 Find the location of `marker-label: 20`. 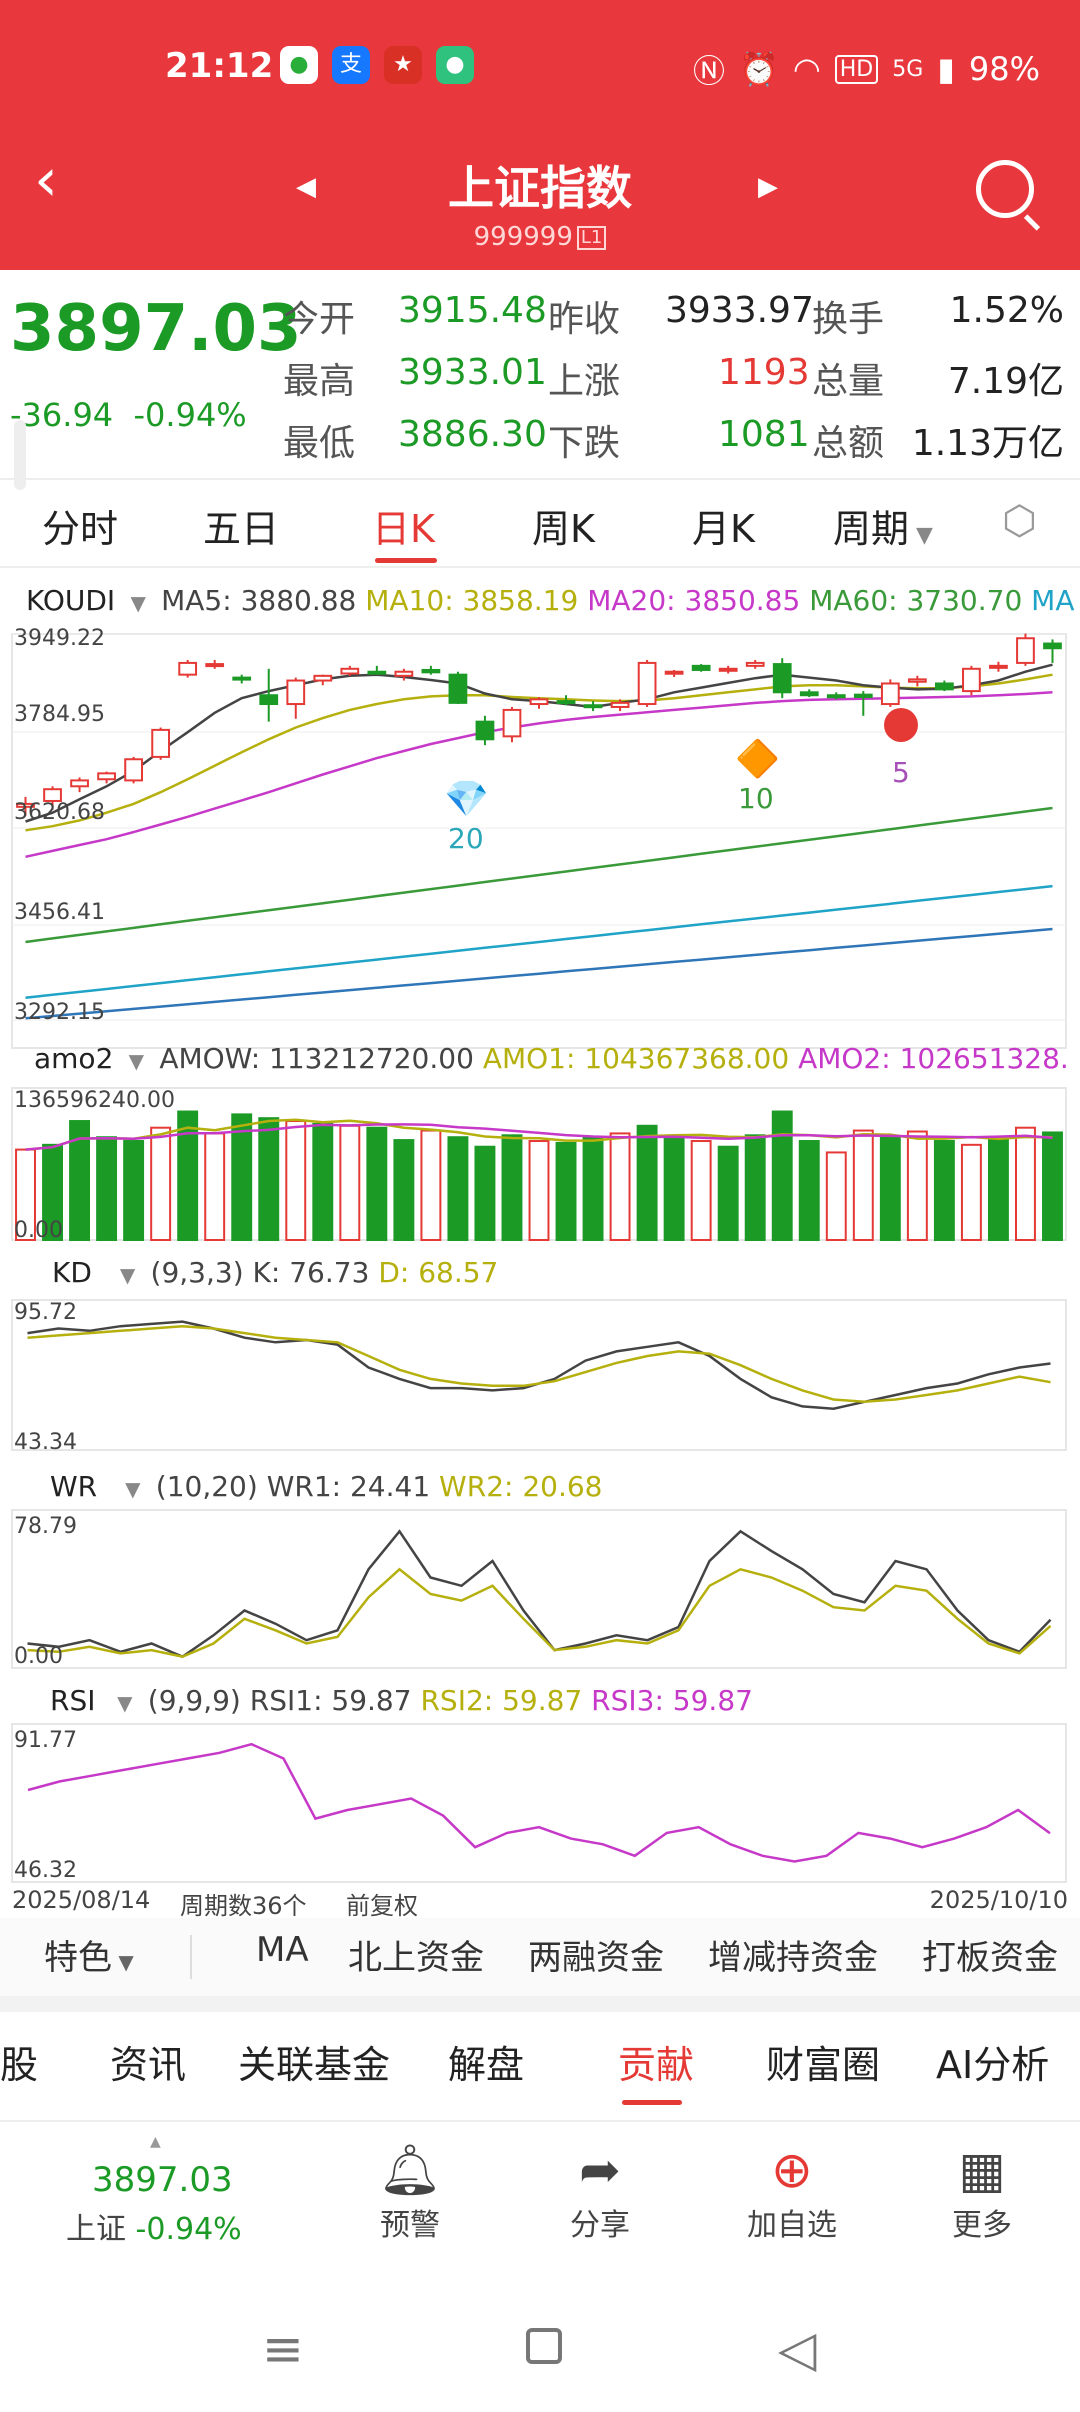

marker-label: 20 is located at coordinates (466, 838).